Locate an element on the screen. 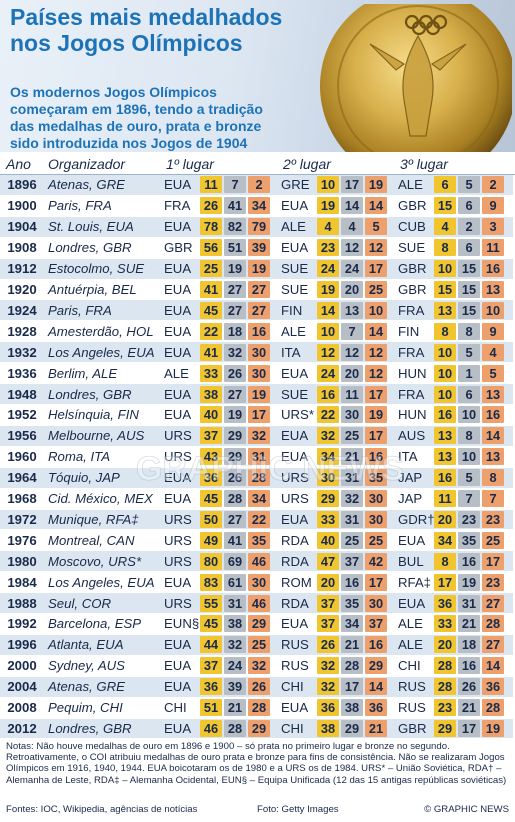 Image resolution: width=515 pixels, height=822 pixels. host-cell: Paris, FRA is located at coordinates (103, 310).